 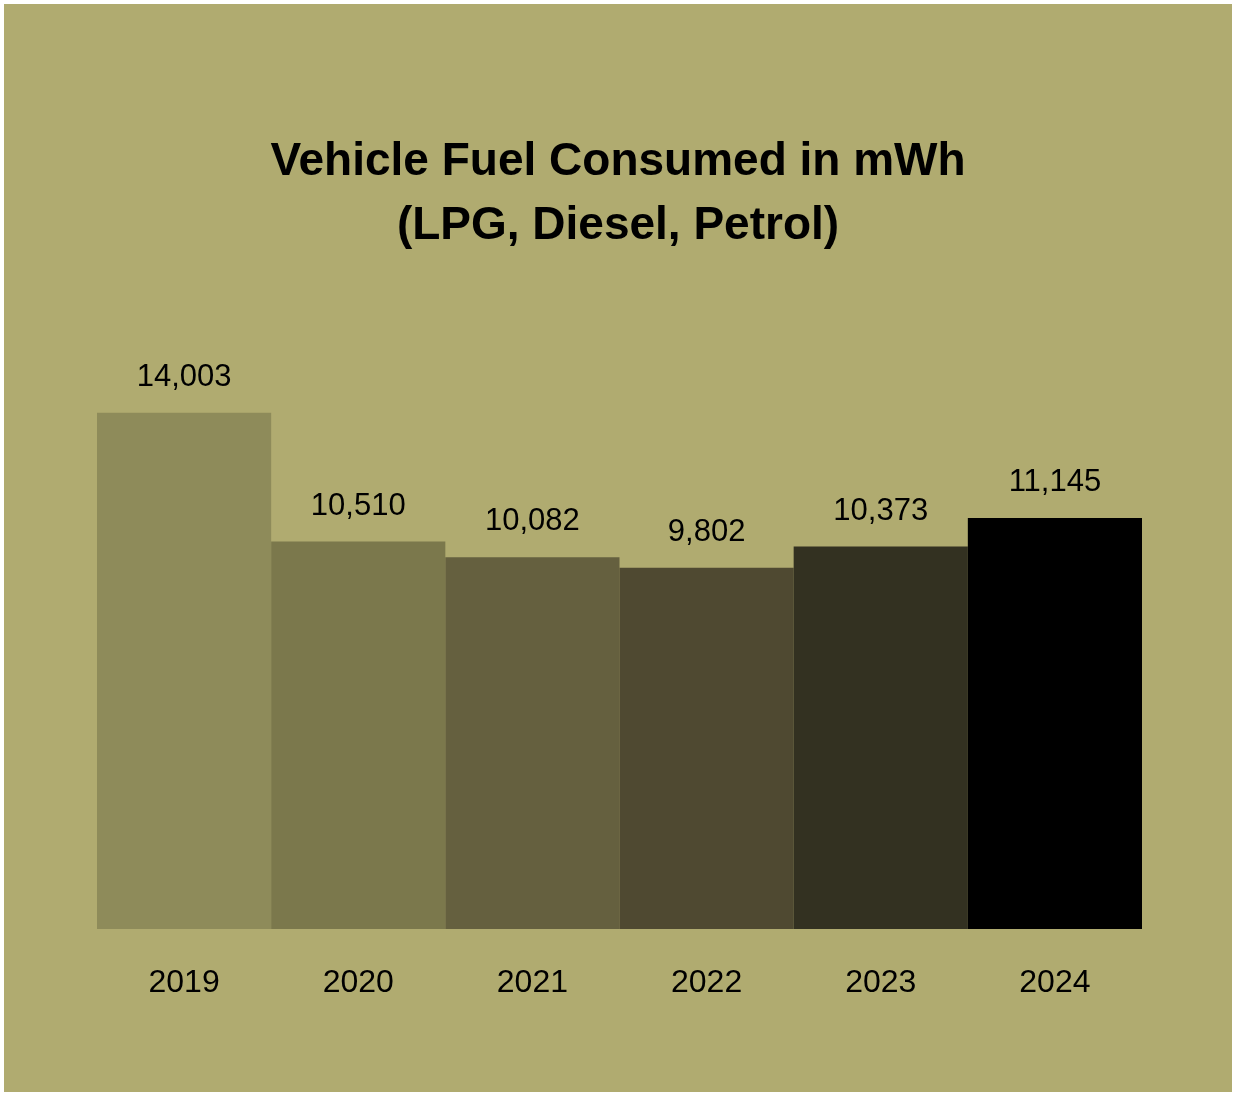 I want to click on x-tick-label: 2019, so click(x=184, y=981).